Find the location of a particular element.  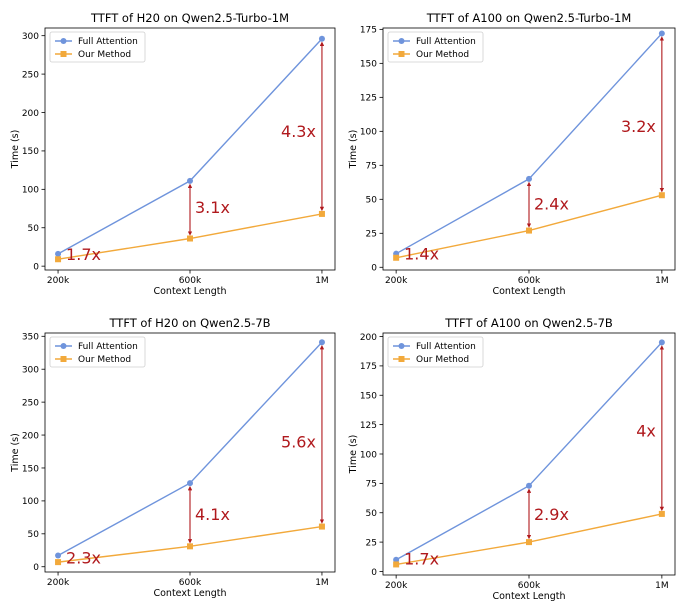

y-tick-label: 50 is located at coordinates (34, 229).